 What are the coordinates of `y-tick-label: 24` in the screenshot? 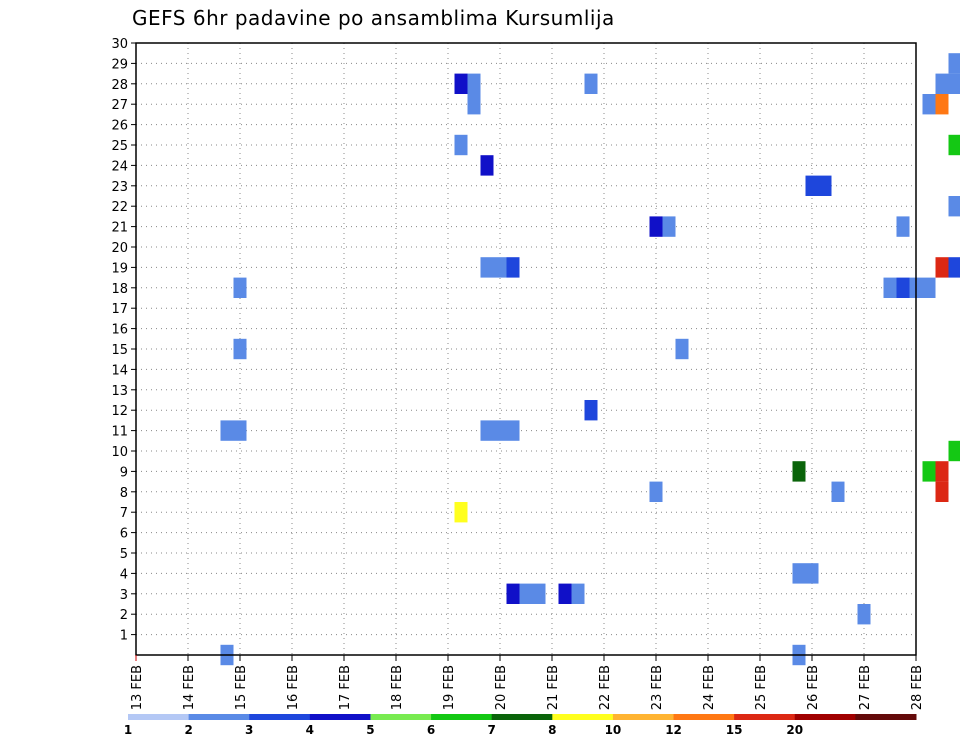 It's located at (119, 166).